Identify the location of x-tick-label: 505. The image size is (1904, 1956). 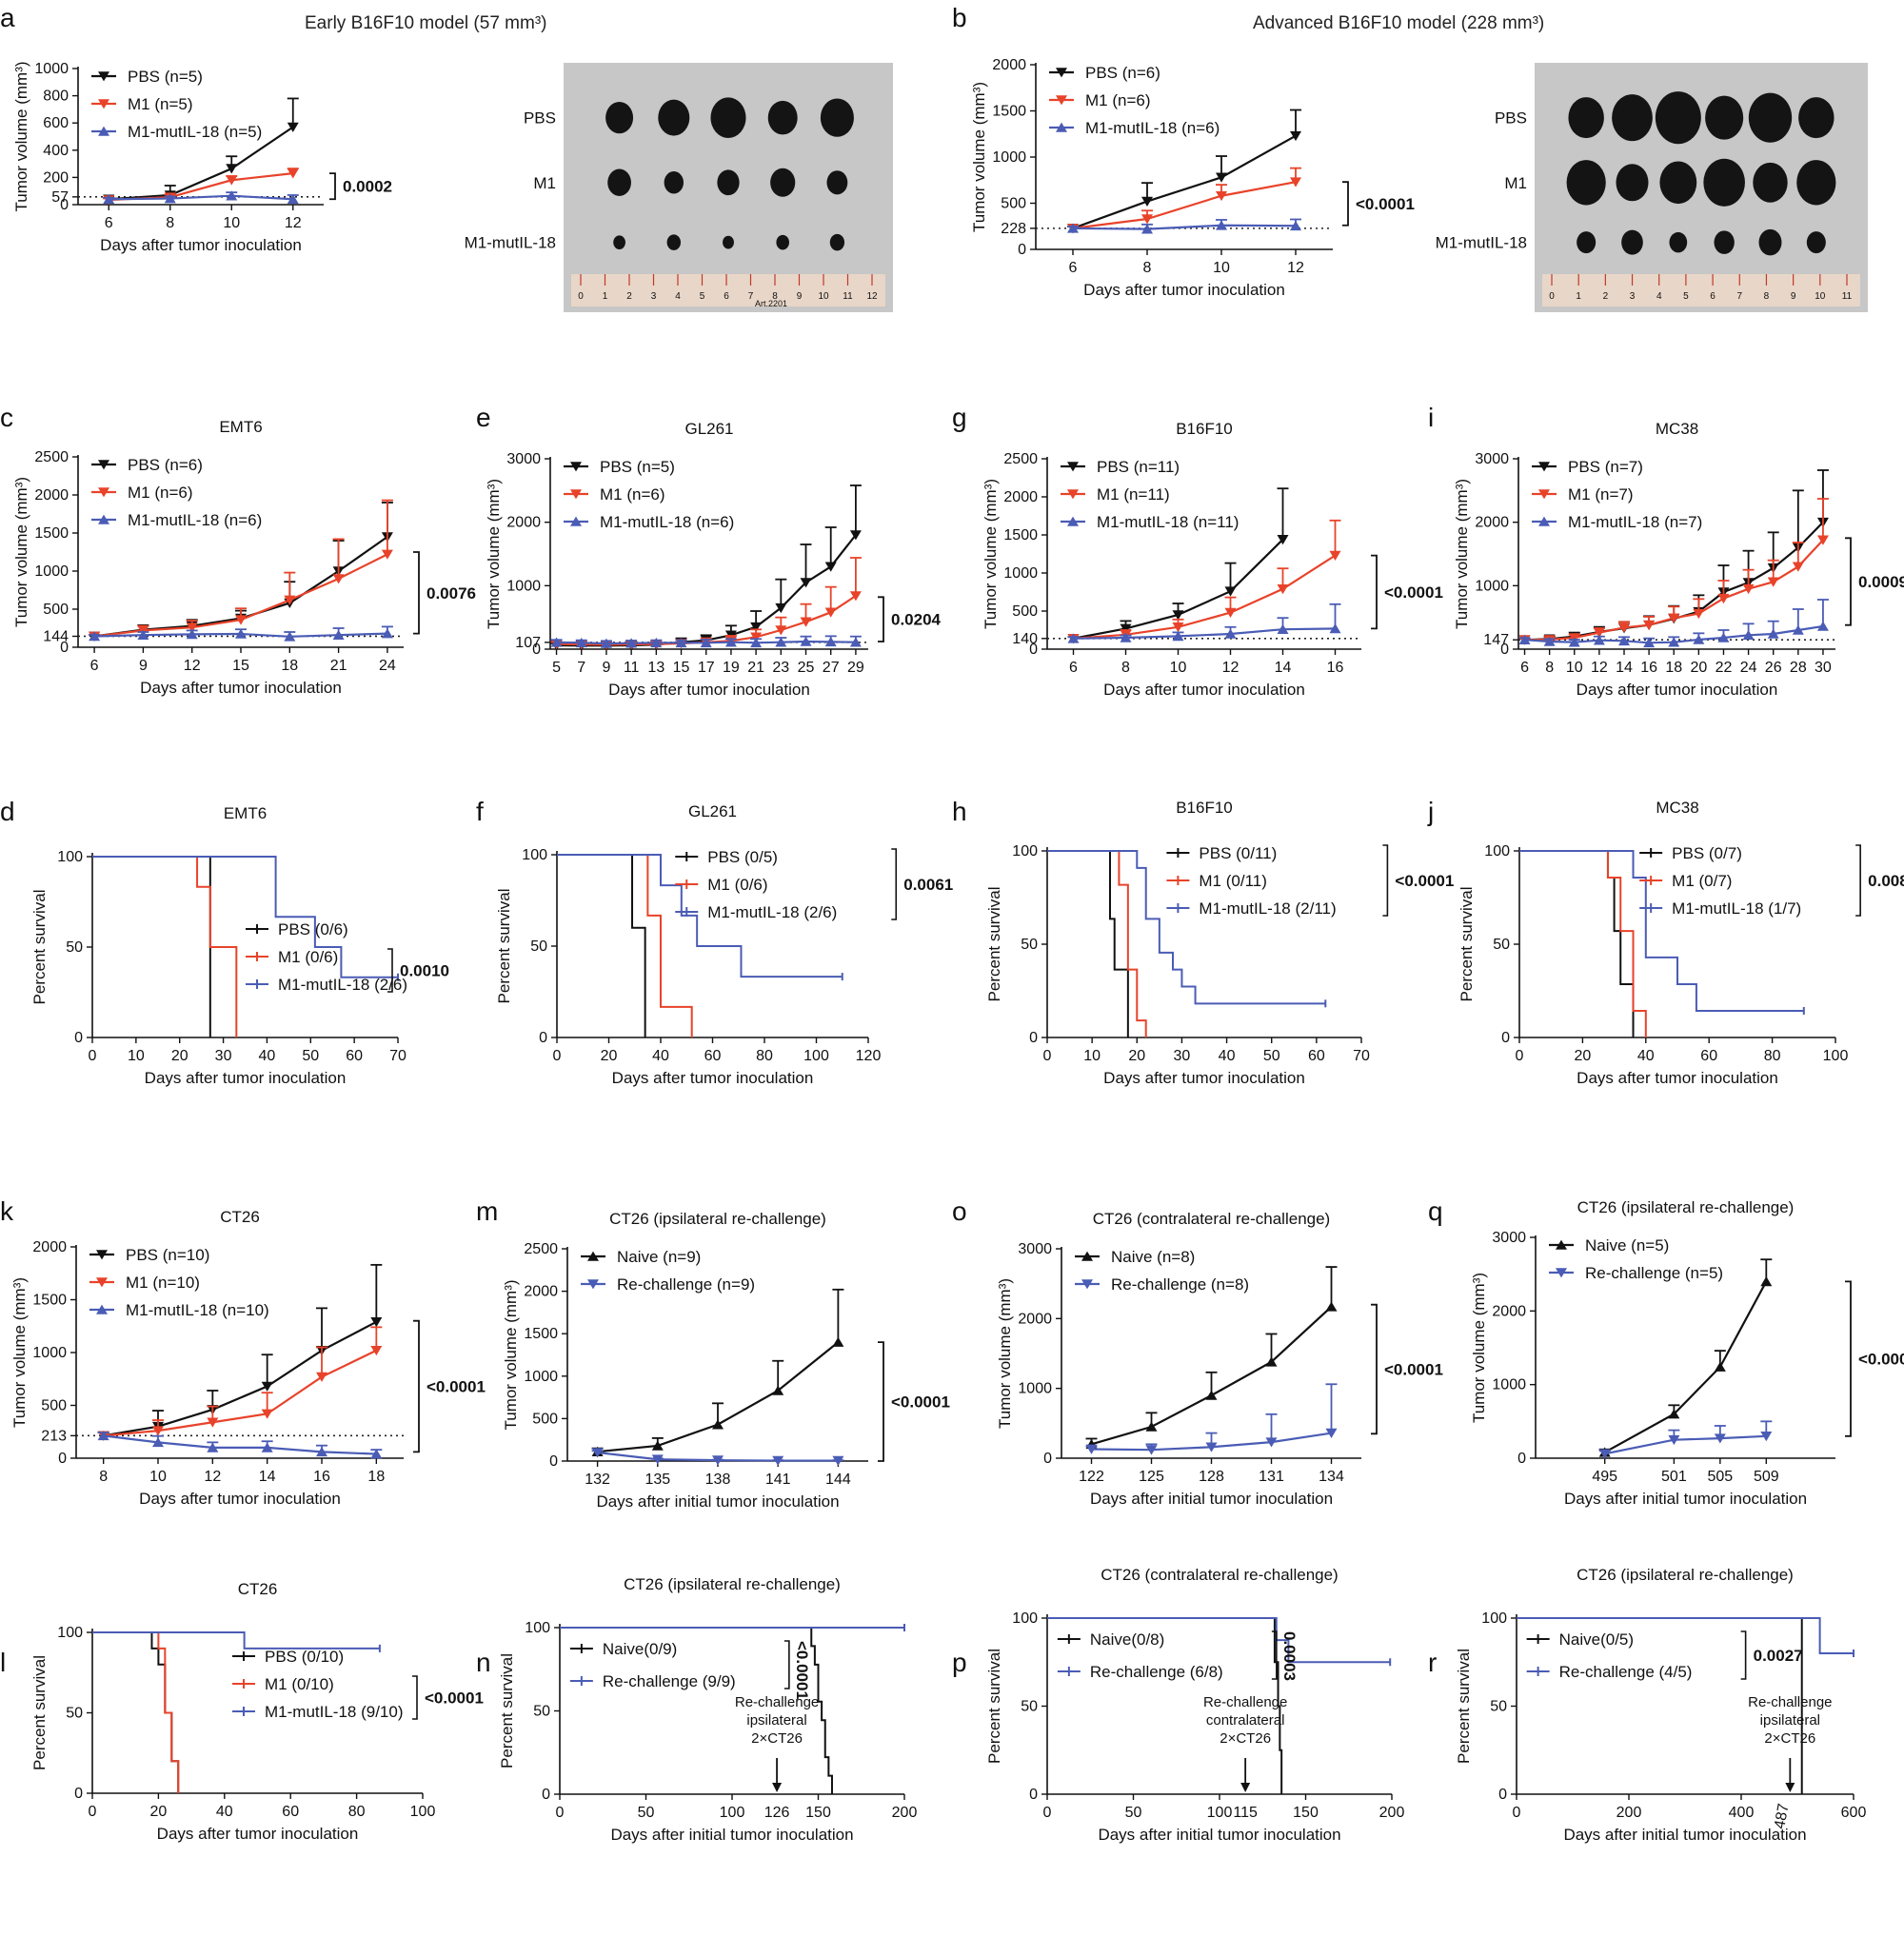
(1720, 1477).